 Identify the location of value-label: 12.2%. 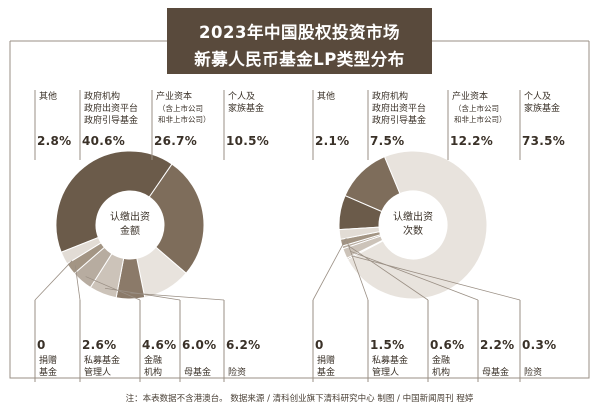
(472, 141).